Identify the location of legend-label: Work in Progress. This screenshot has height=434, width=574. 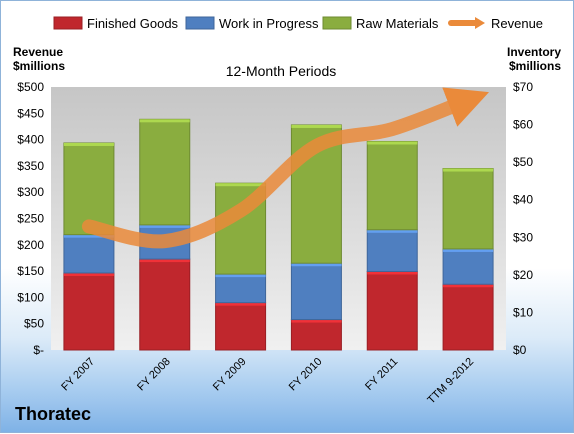
(269, 23).